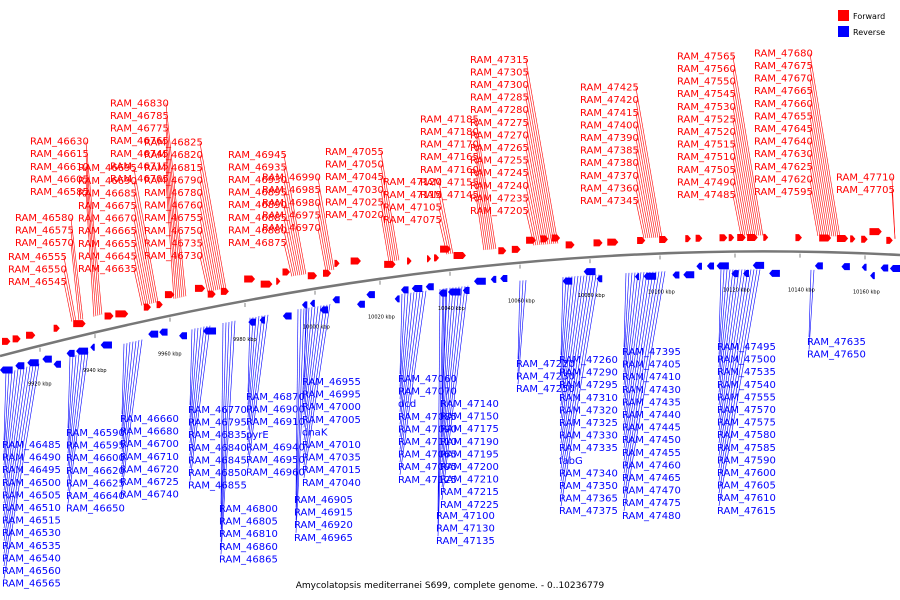 The width and height of the screenshot is (900, 600). I want to click on reverse-gene-label: RAM_46595, so click(95, 446).